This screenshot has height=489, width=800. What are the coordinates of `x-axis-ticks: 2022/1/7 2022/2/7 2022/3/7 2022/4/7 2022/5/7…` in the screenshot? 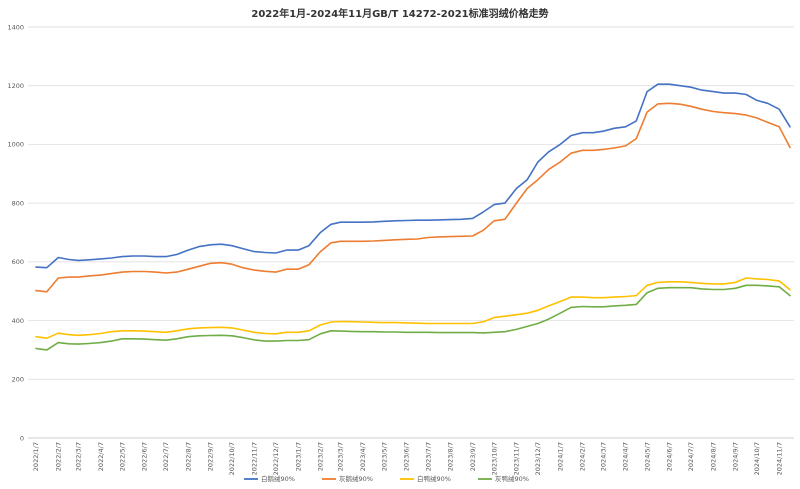 It's located at (407, 458).